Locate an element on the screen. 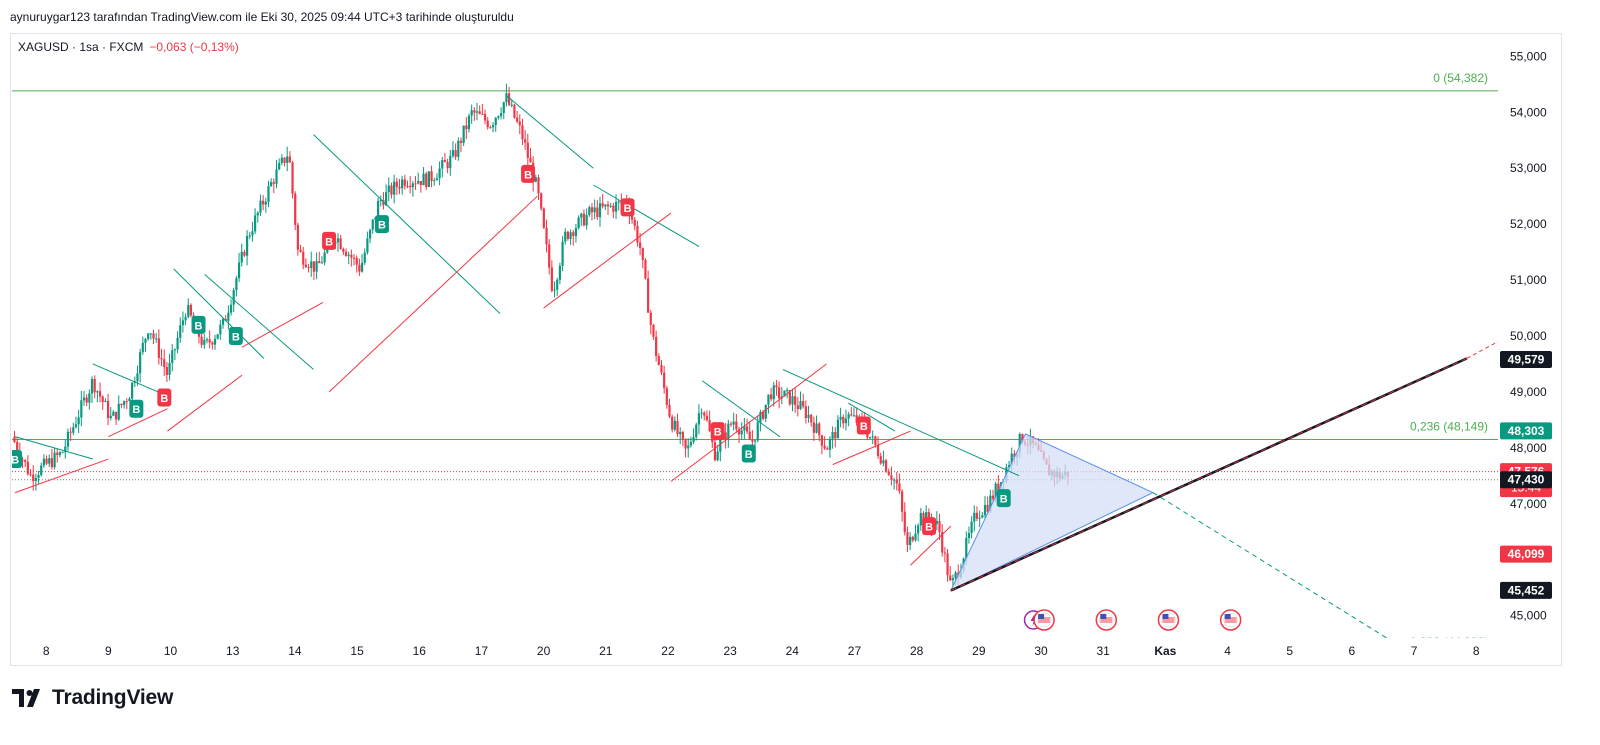 This screenshot has height=745, width=1600. tradingview-brand: TradingView is located at coordinates (92, 698).